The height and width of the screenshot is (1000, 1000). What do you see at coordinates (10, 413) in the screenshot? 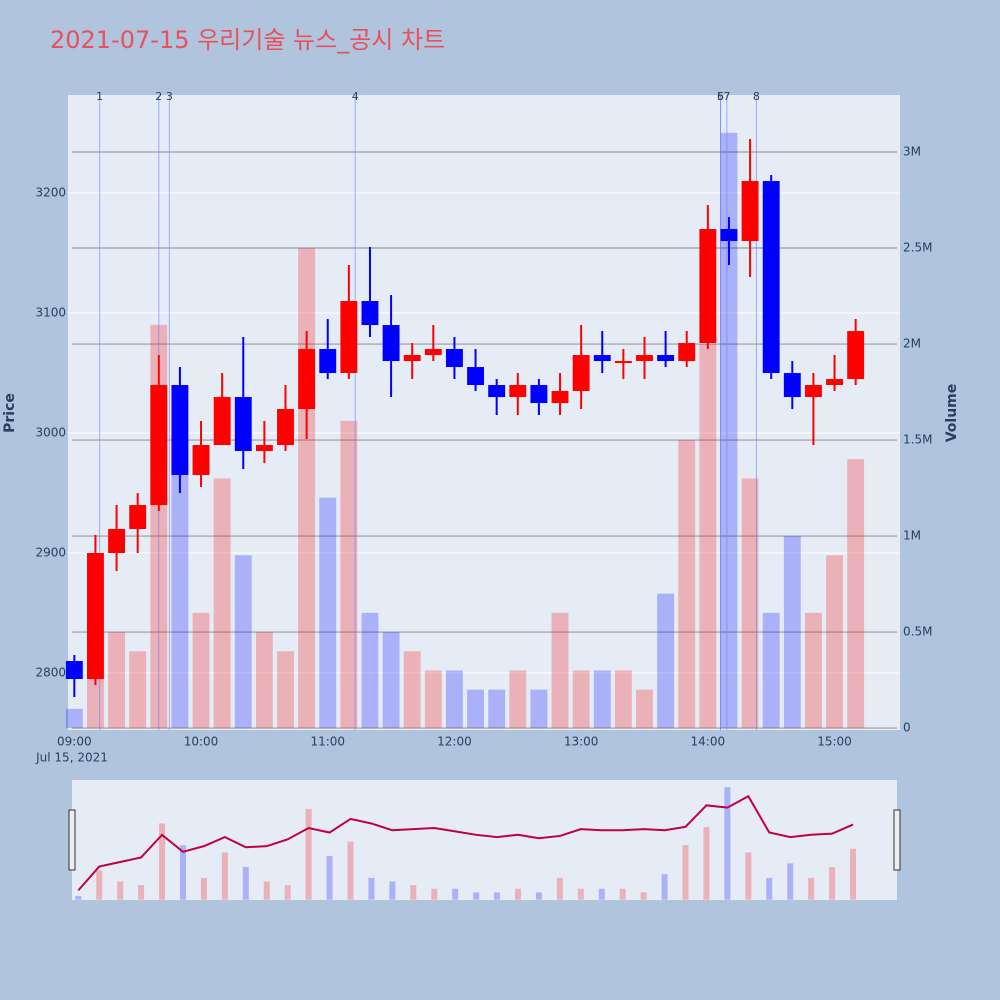
I see `y-axis-title: Price` at bounding box center [10, 413].